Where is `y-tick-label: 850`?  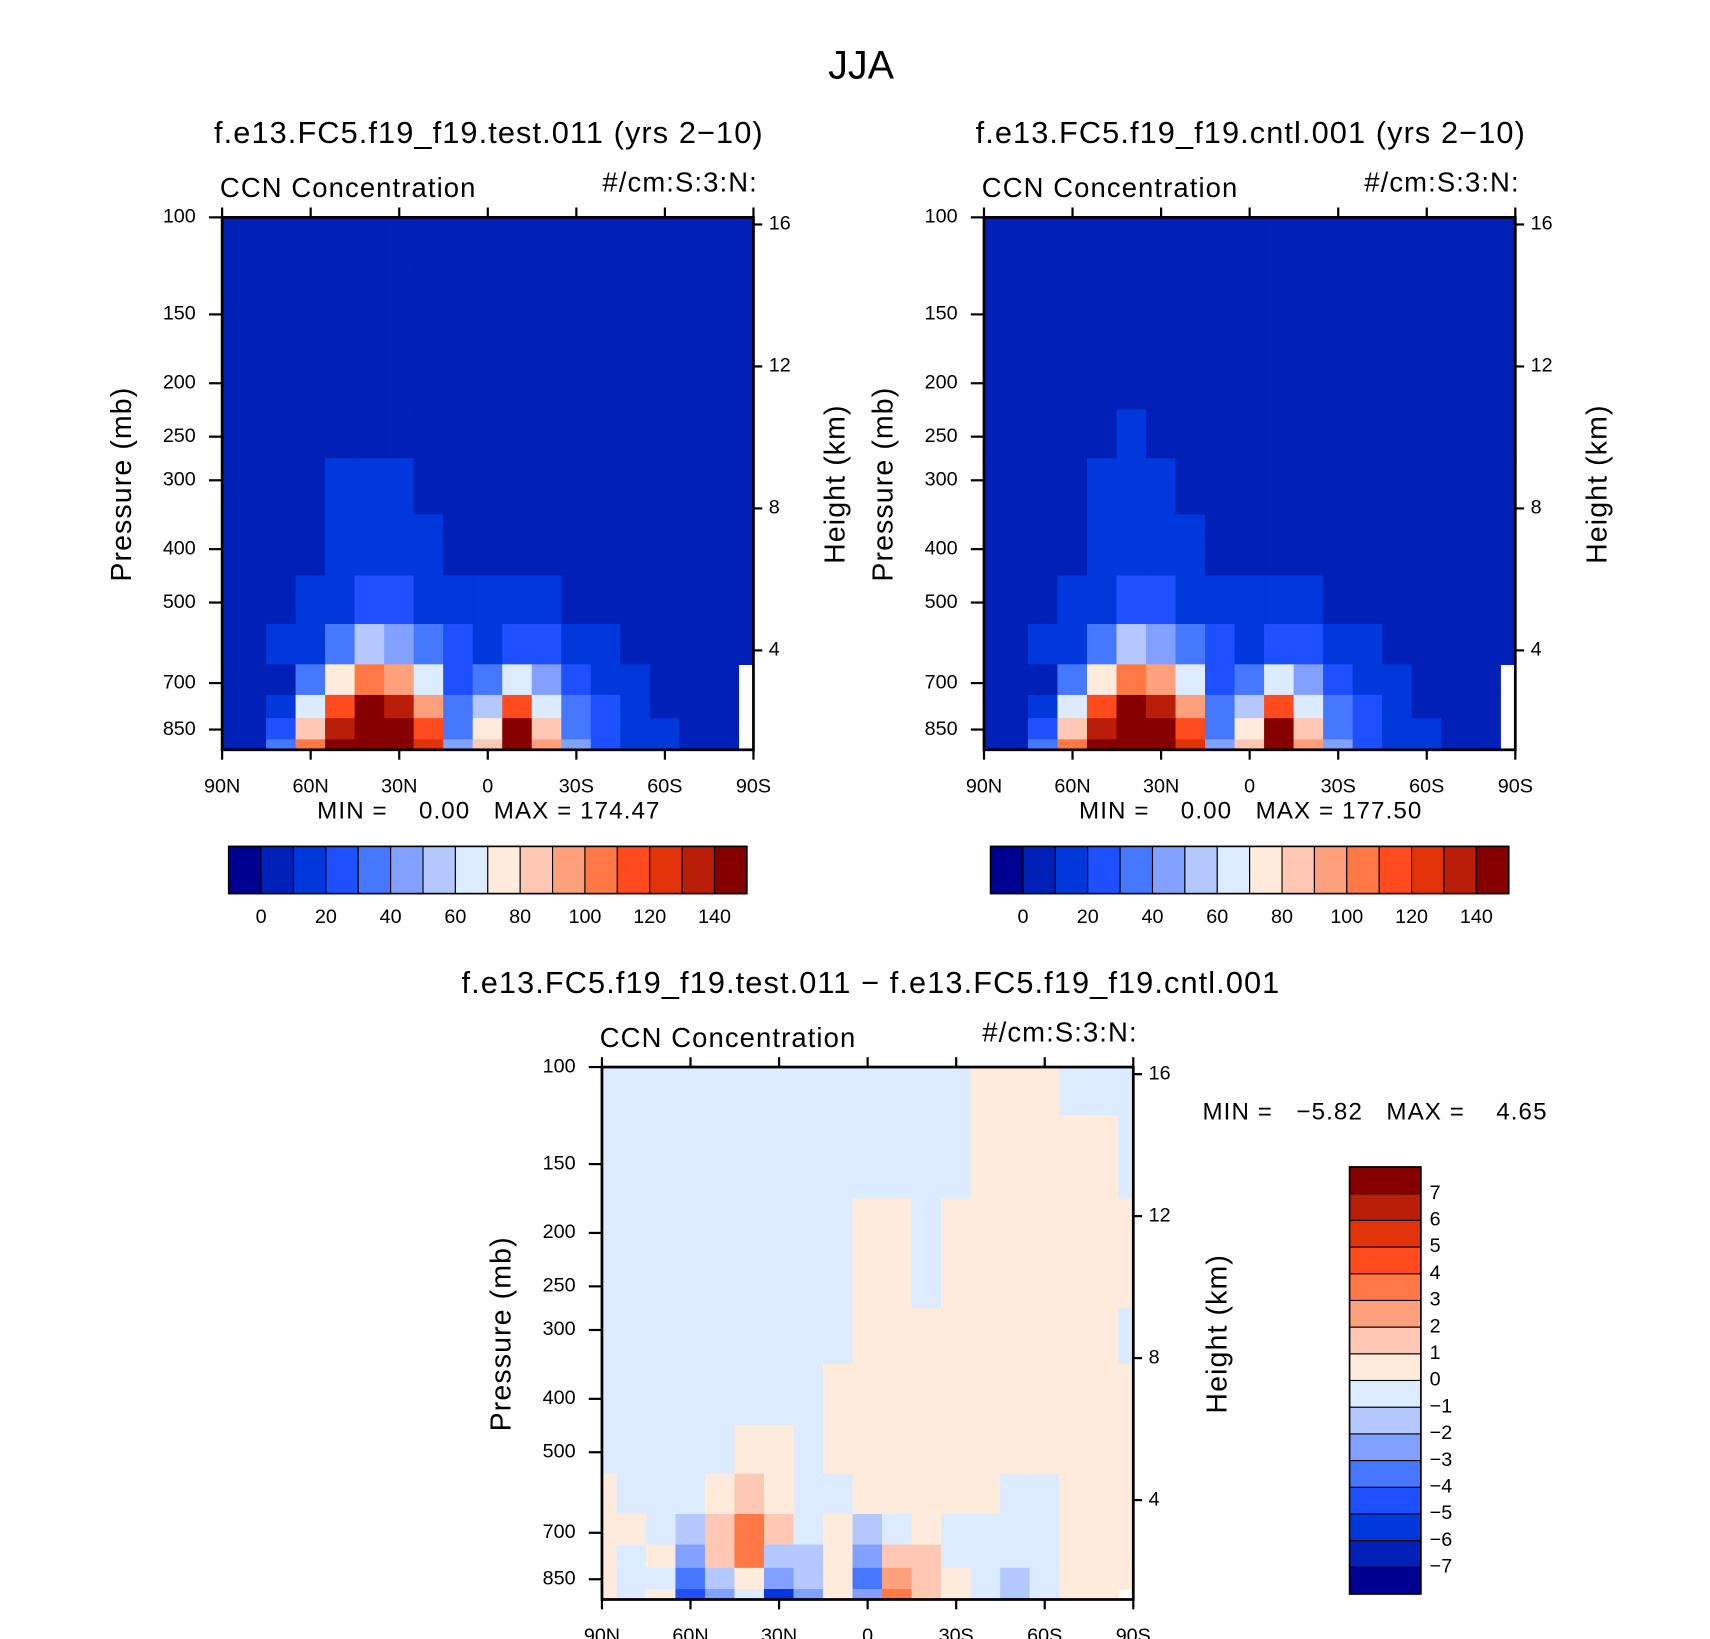
y-tick-label: 850 is located at coordinates (559, 1578).